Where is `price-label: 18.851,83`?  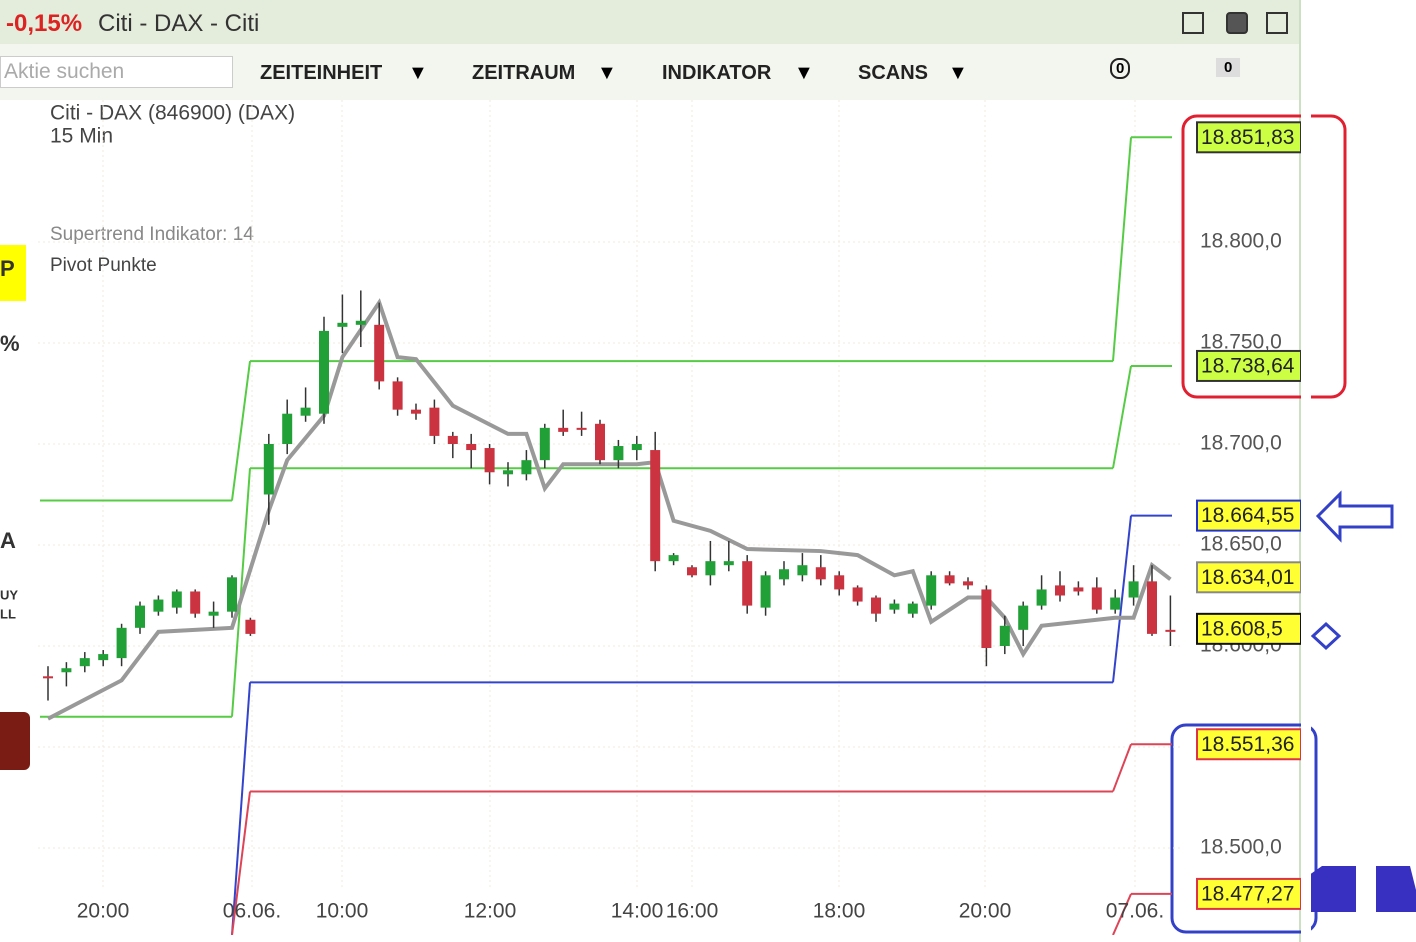
price-label: 18.851,83 is located at coordinates (1247, 137).